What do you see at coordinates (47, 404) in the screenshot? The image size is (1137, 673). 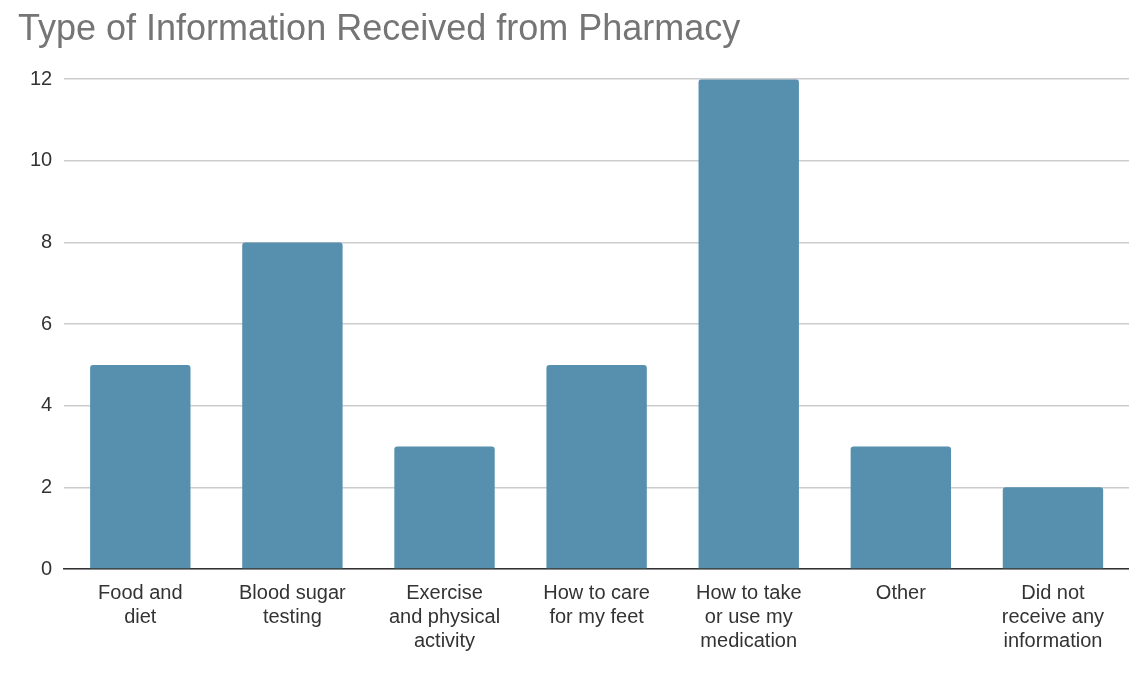 I see `y-tick-label: 4` at bounding box center [47, 404].